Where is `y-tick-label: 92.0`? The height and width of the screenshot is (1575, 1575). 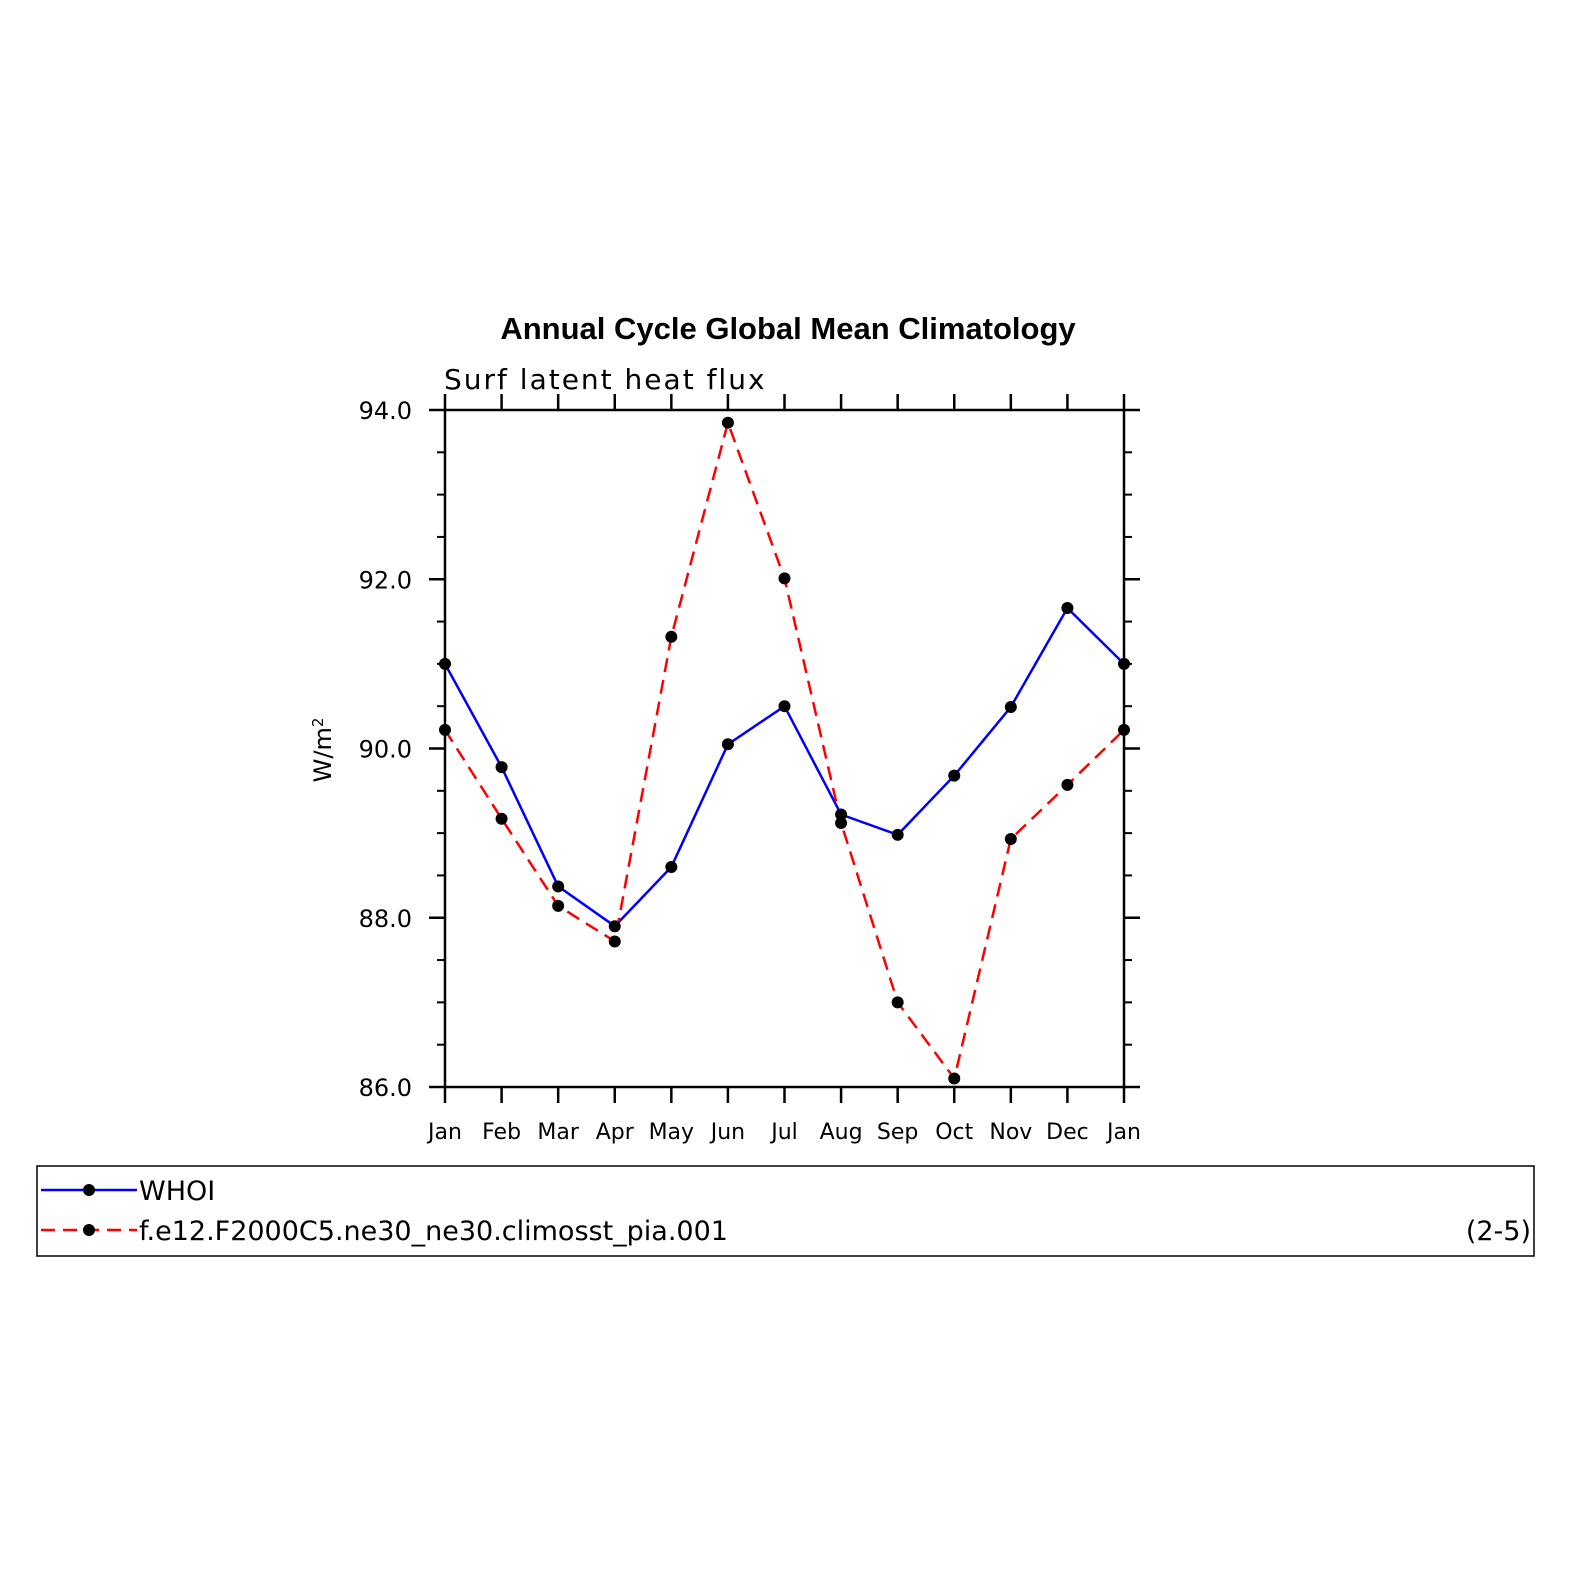
y-tick-label: 92.0 is located at coordinates (385, 580).